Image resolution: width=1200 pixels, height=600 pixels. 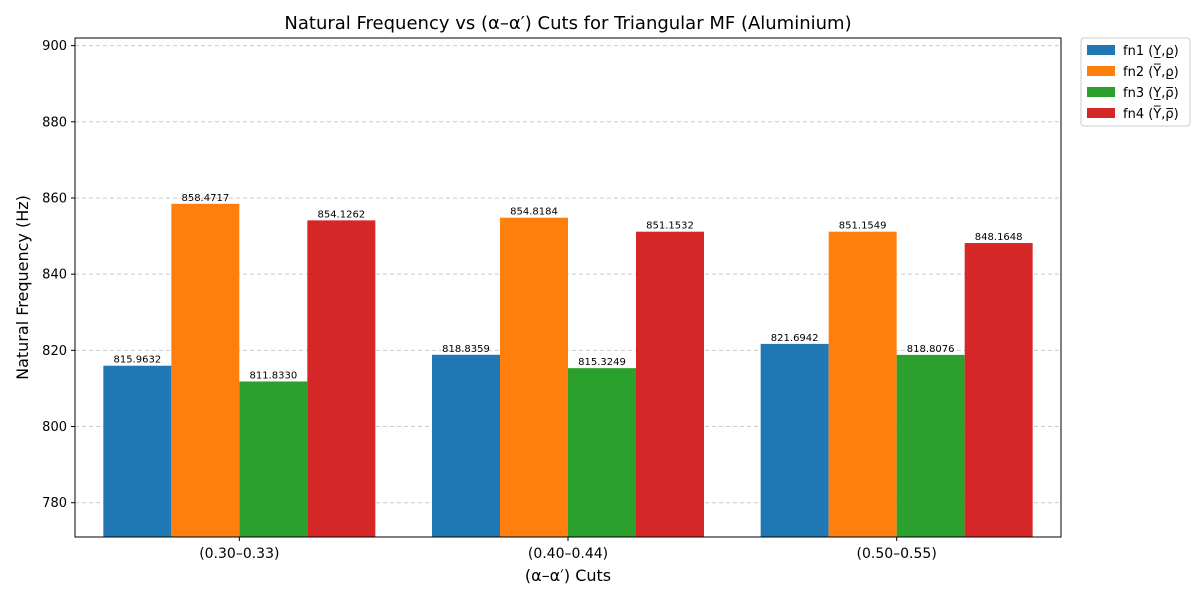 What do you see at coordinates (54, 503) in the screenshot?
I see `y-tick-label: 780` at bounding box center [54, 503].